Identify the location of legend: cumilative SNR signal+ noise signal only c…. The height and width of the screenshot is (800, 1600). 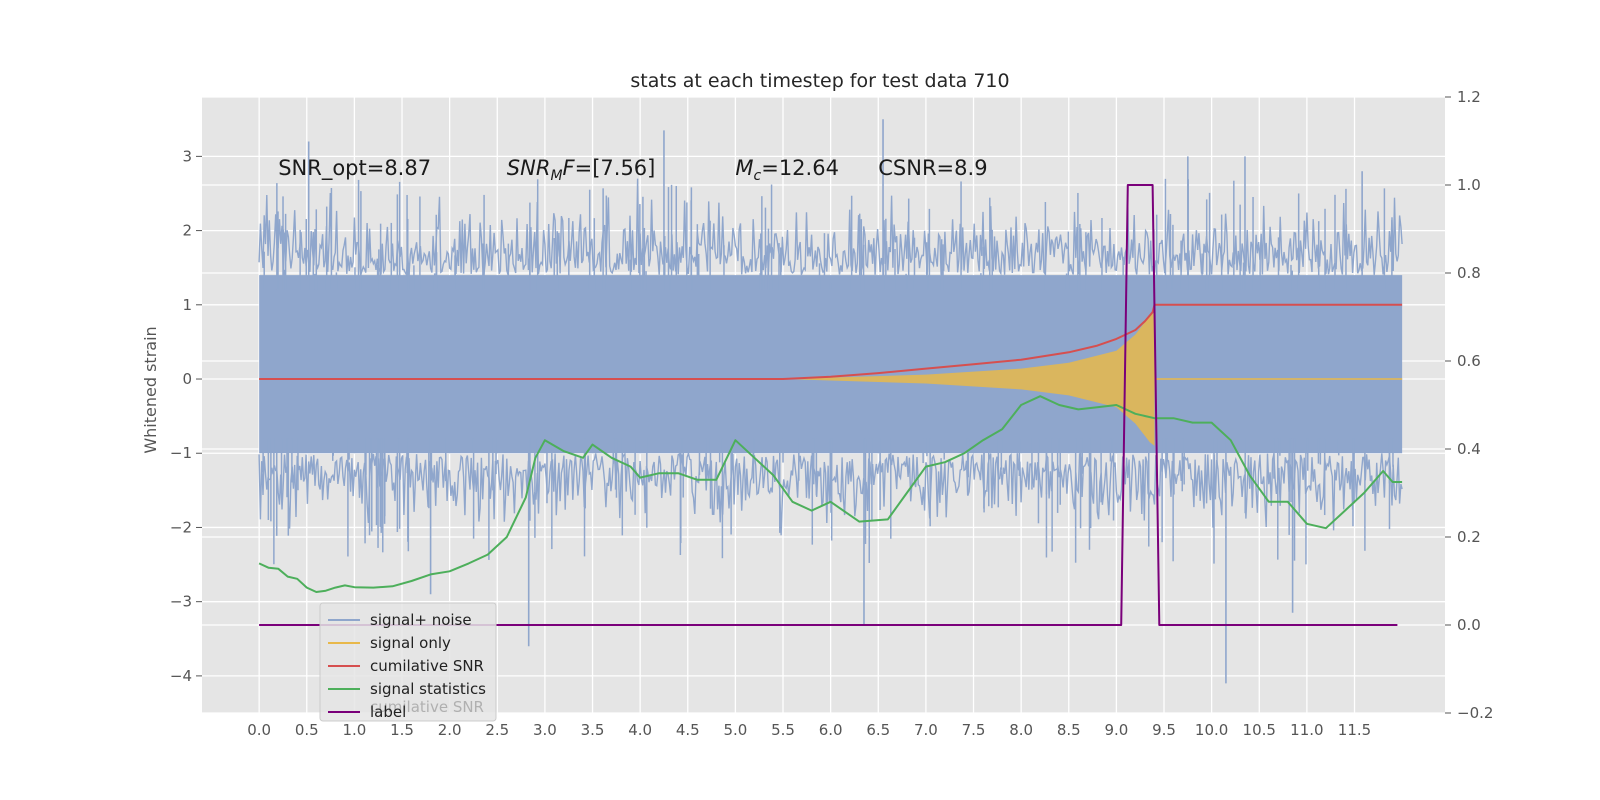
(408, 662).